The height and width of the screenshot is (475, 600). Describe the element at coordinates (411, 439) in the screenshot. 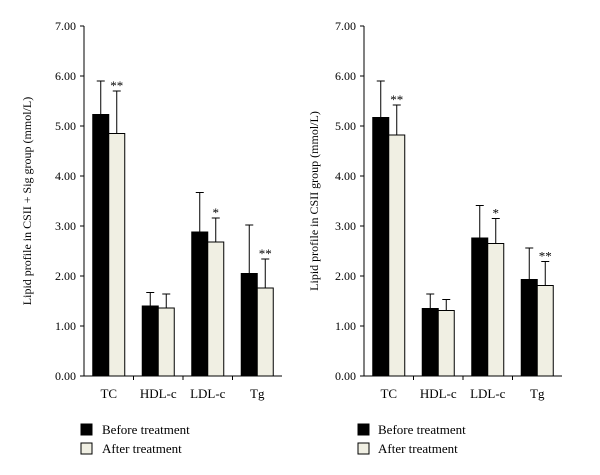

I see `legend-right: Before treatment After treatment` at that location.